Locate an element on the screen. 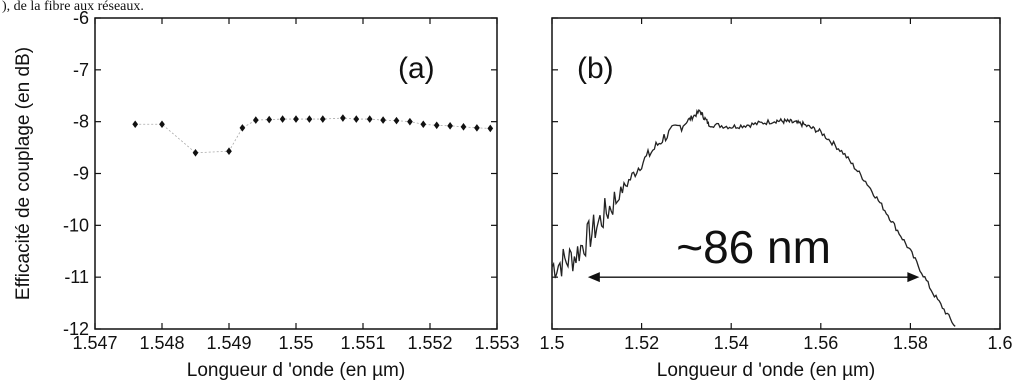 The height and width of the screenshot is (383, 1016). x-tick-label: 1.548 is located at coordinates (161, 343).